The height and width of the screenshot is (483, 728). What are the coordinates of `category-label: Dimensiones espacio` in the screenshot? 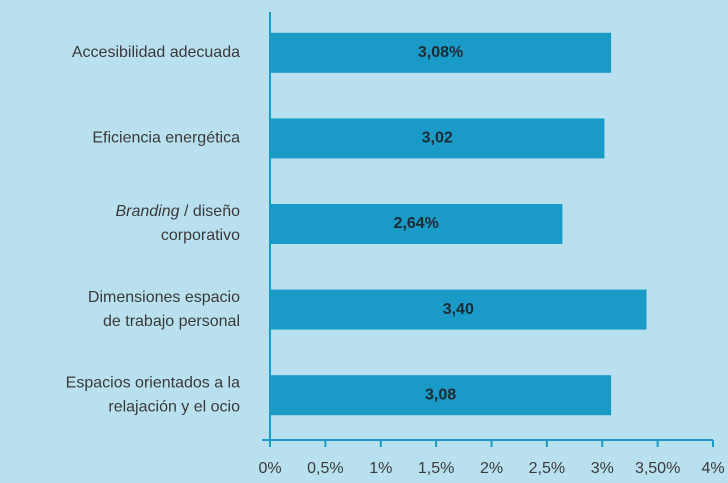 It's located at (164, 297).